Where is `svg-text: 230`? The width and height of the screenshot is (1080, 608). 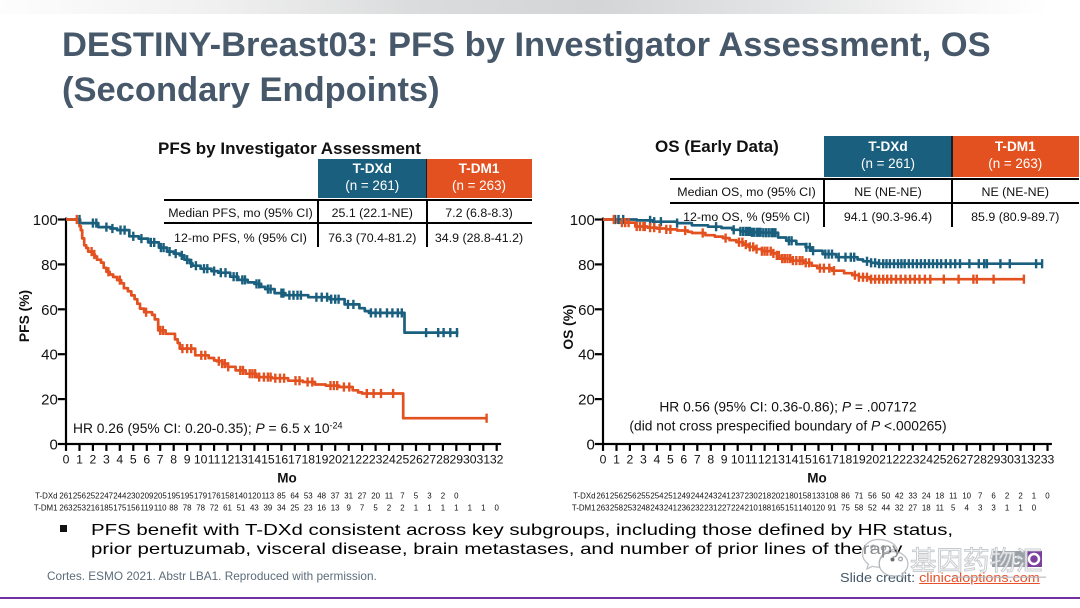
svg-text: 230 is located at coordinates (752, 496).